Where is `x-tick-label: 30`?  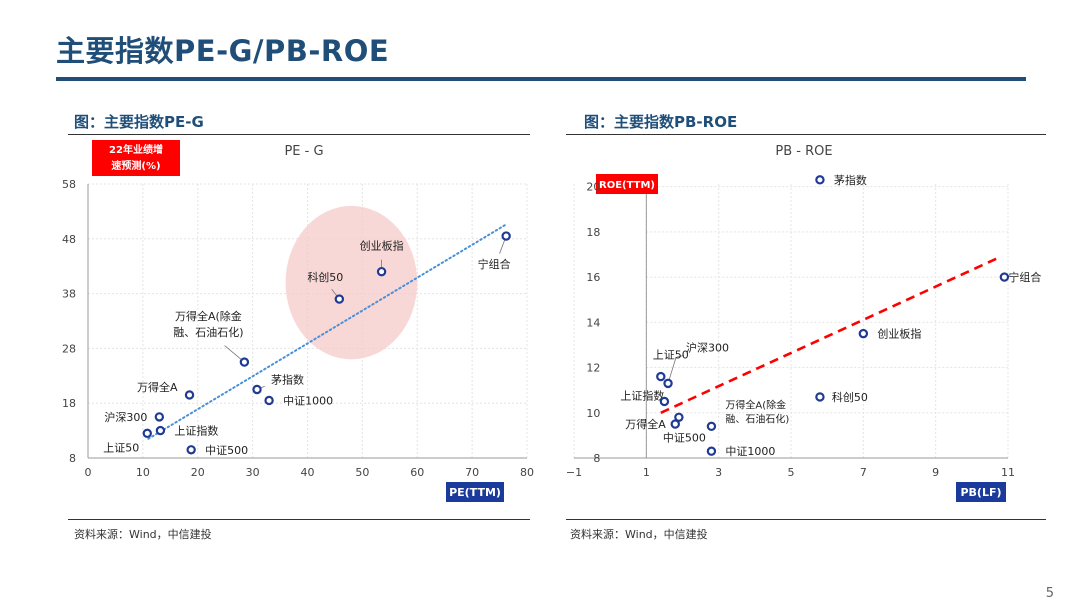
x-tick-label: 30 is located at coordinates (253, 472).